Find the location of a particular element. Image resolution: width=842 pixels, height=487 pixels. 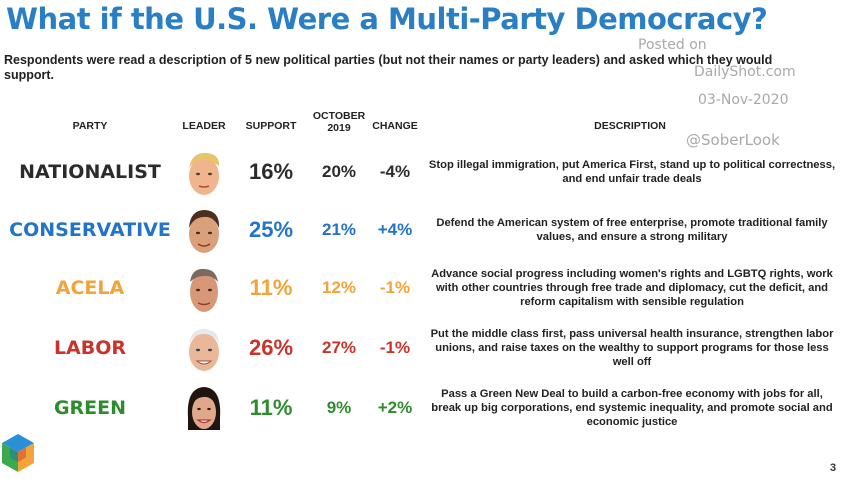

party-name: ACELA is located at coordinates (90, 288).